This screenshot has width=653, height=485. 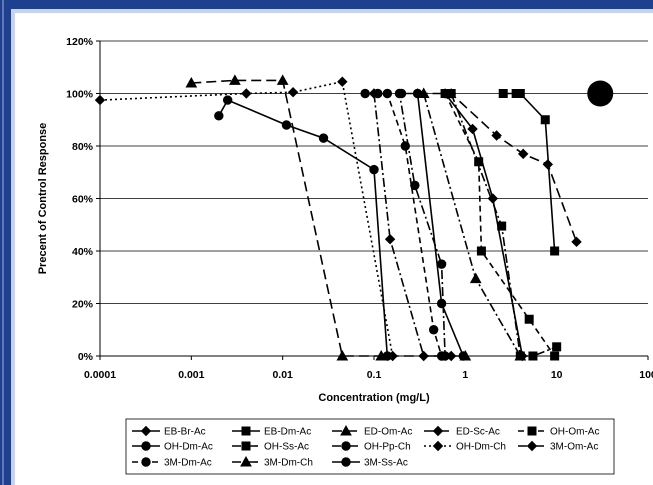 I want to click on legend-label: EB-Dm-Ac, so click(x=287, y=432).